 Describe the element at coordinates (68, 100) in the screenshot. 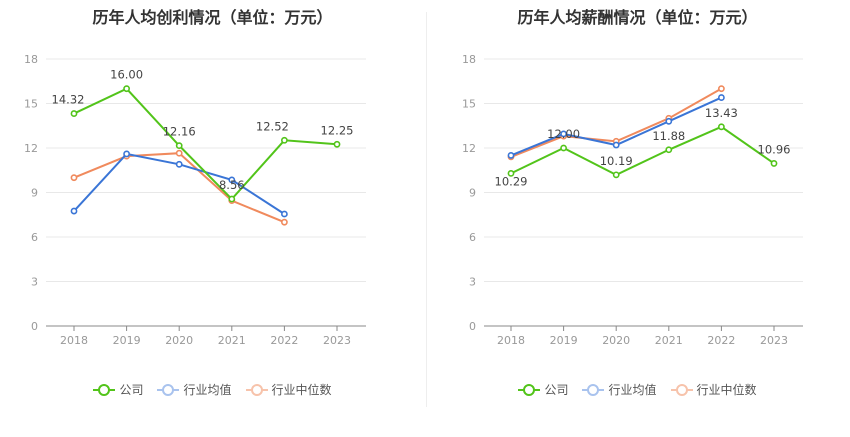

I see `data-label: 14.32` at that location.